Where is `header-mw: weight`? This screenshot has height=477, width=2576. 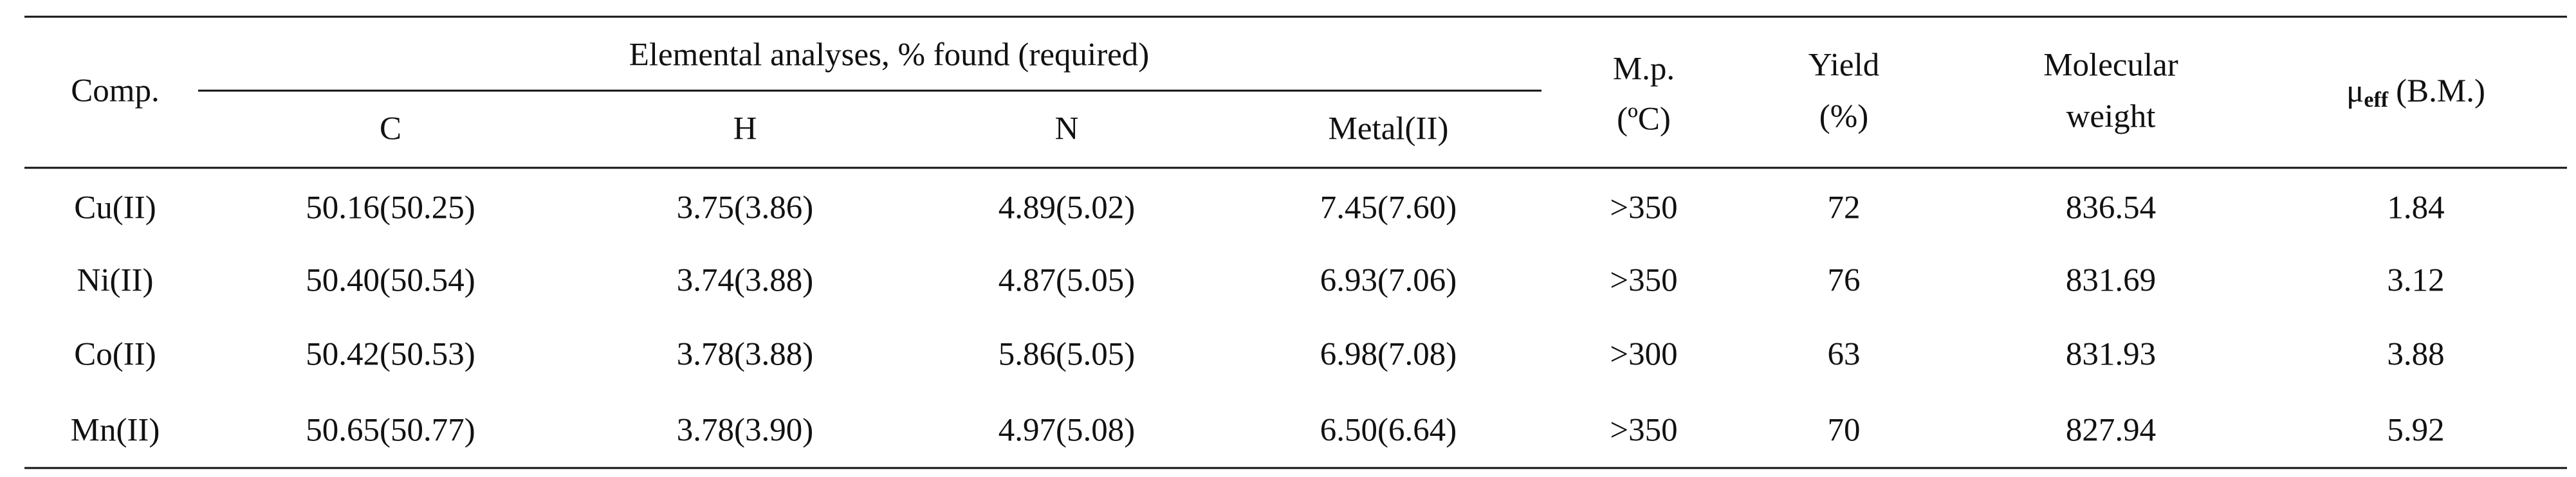
header-mw: weight is located at coordinates (2111, 117).